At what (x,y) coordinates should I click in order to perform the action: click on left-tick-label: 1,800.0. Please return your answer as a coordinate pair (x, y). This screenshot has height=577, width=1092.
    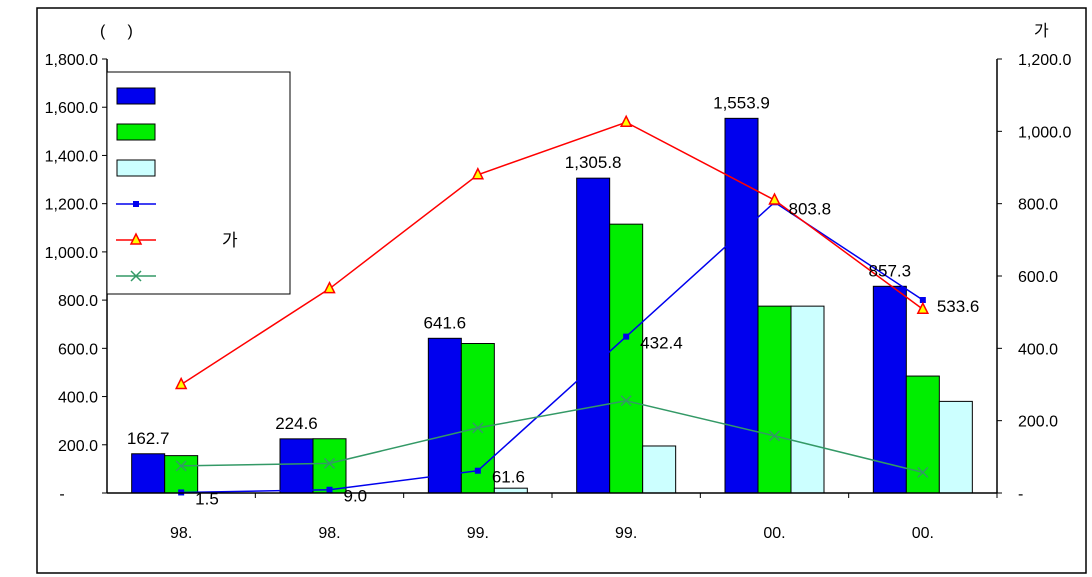
    Looking at the image, I should click on (71, 60).